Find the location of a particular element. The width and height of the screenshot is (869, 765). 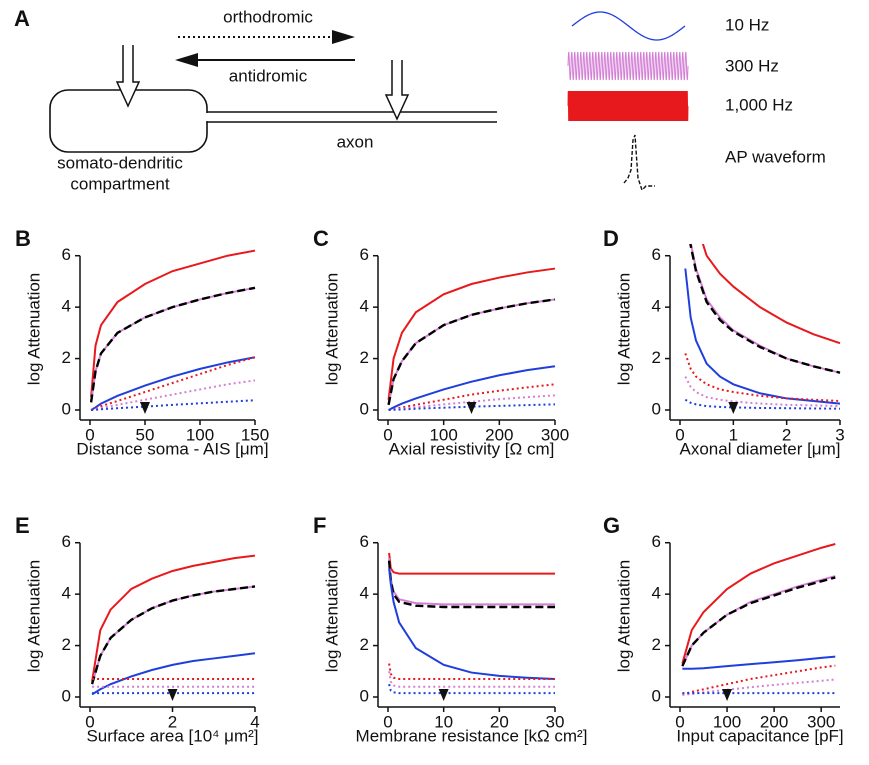

x-axis-label: Distance soma - AIS [μm] is located at coordinates (172, 448).